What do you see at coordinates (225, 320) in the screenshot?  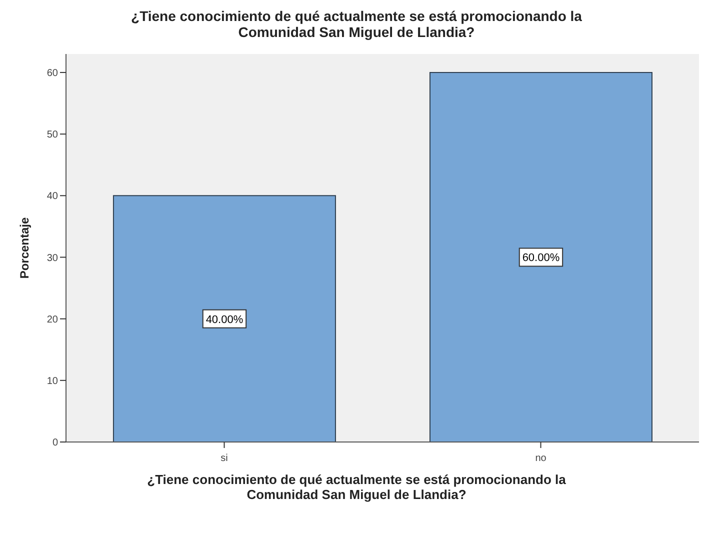 I see `data-label: 40.00%` at bounding box center [225, 320].